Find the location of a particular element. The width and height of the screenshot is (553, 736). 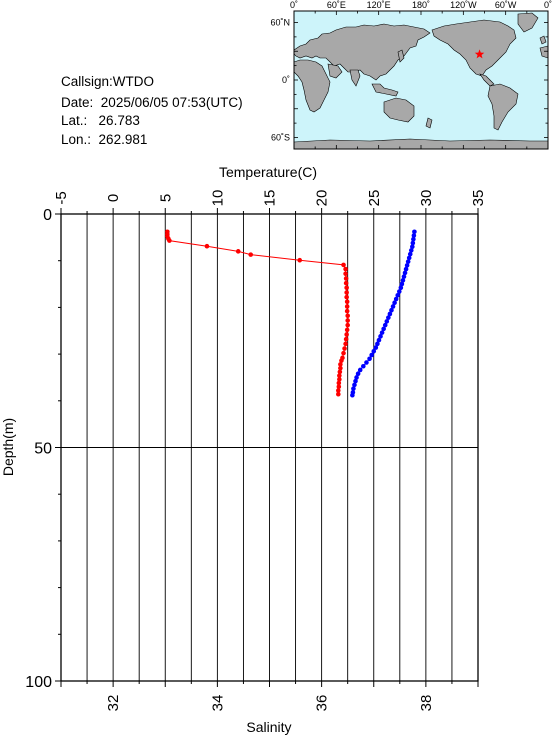

station-callsign: Callsign:WTDO is located at coordinates (107, 82).